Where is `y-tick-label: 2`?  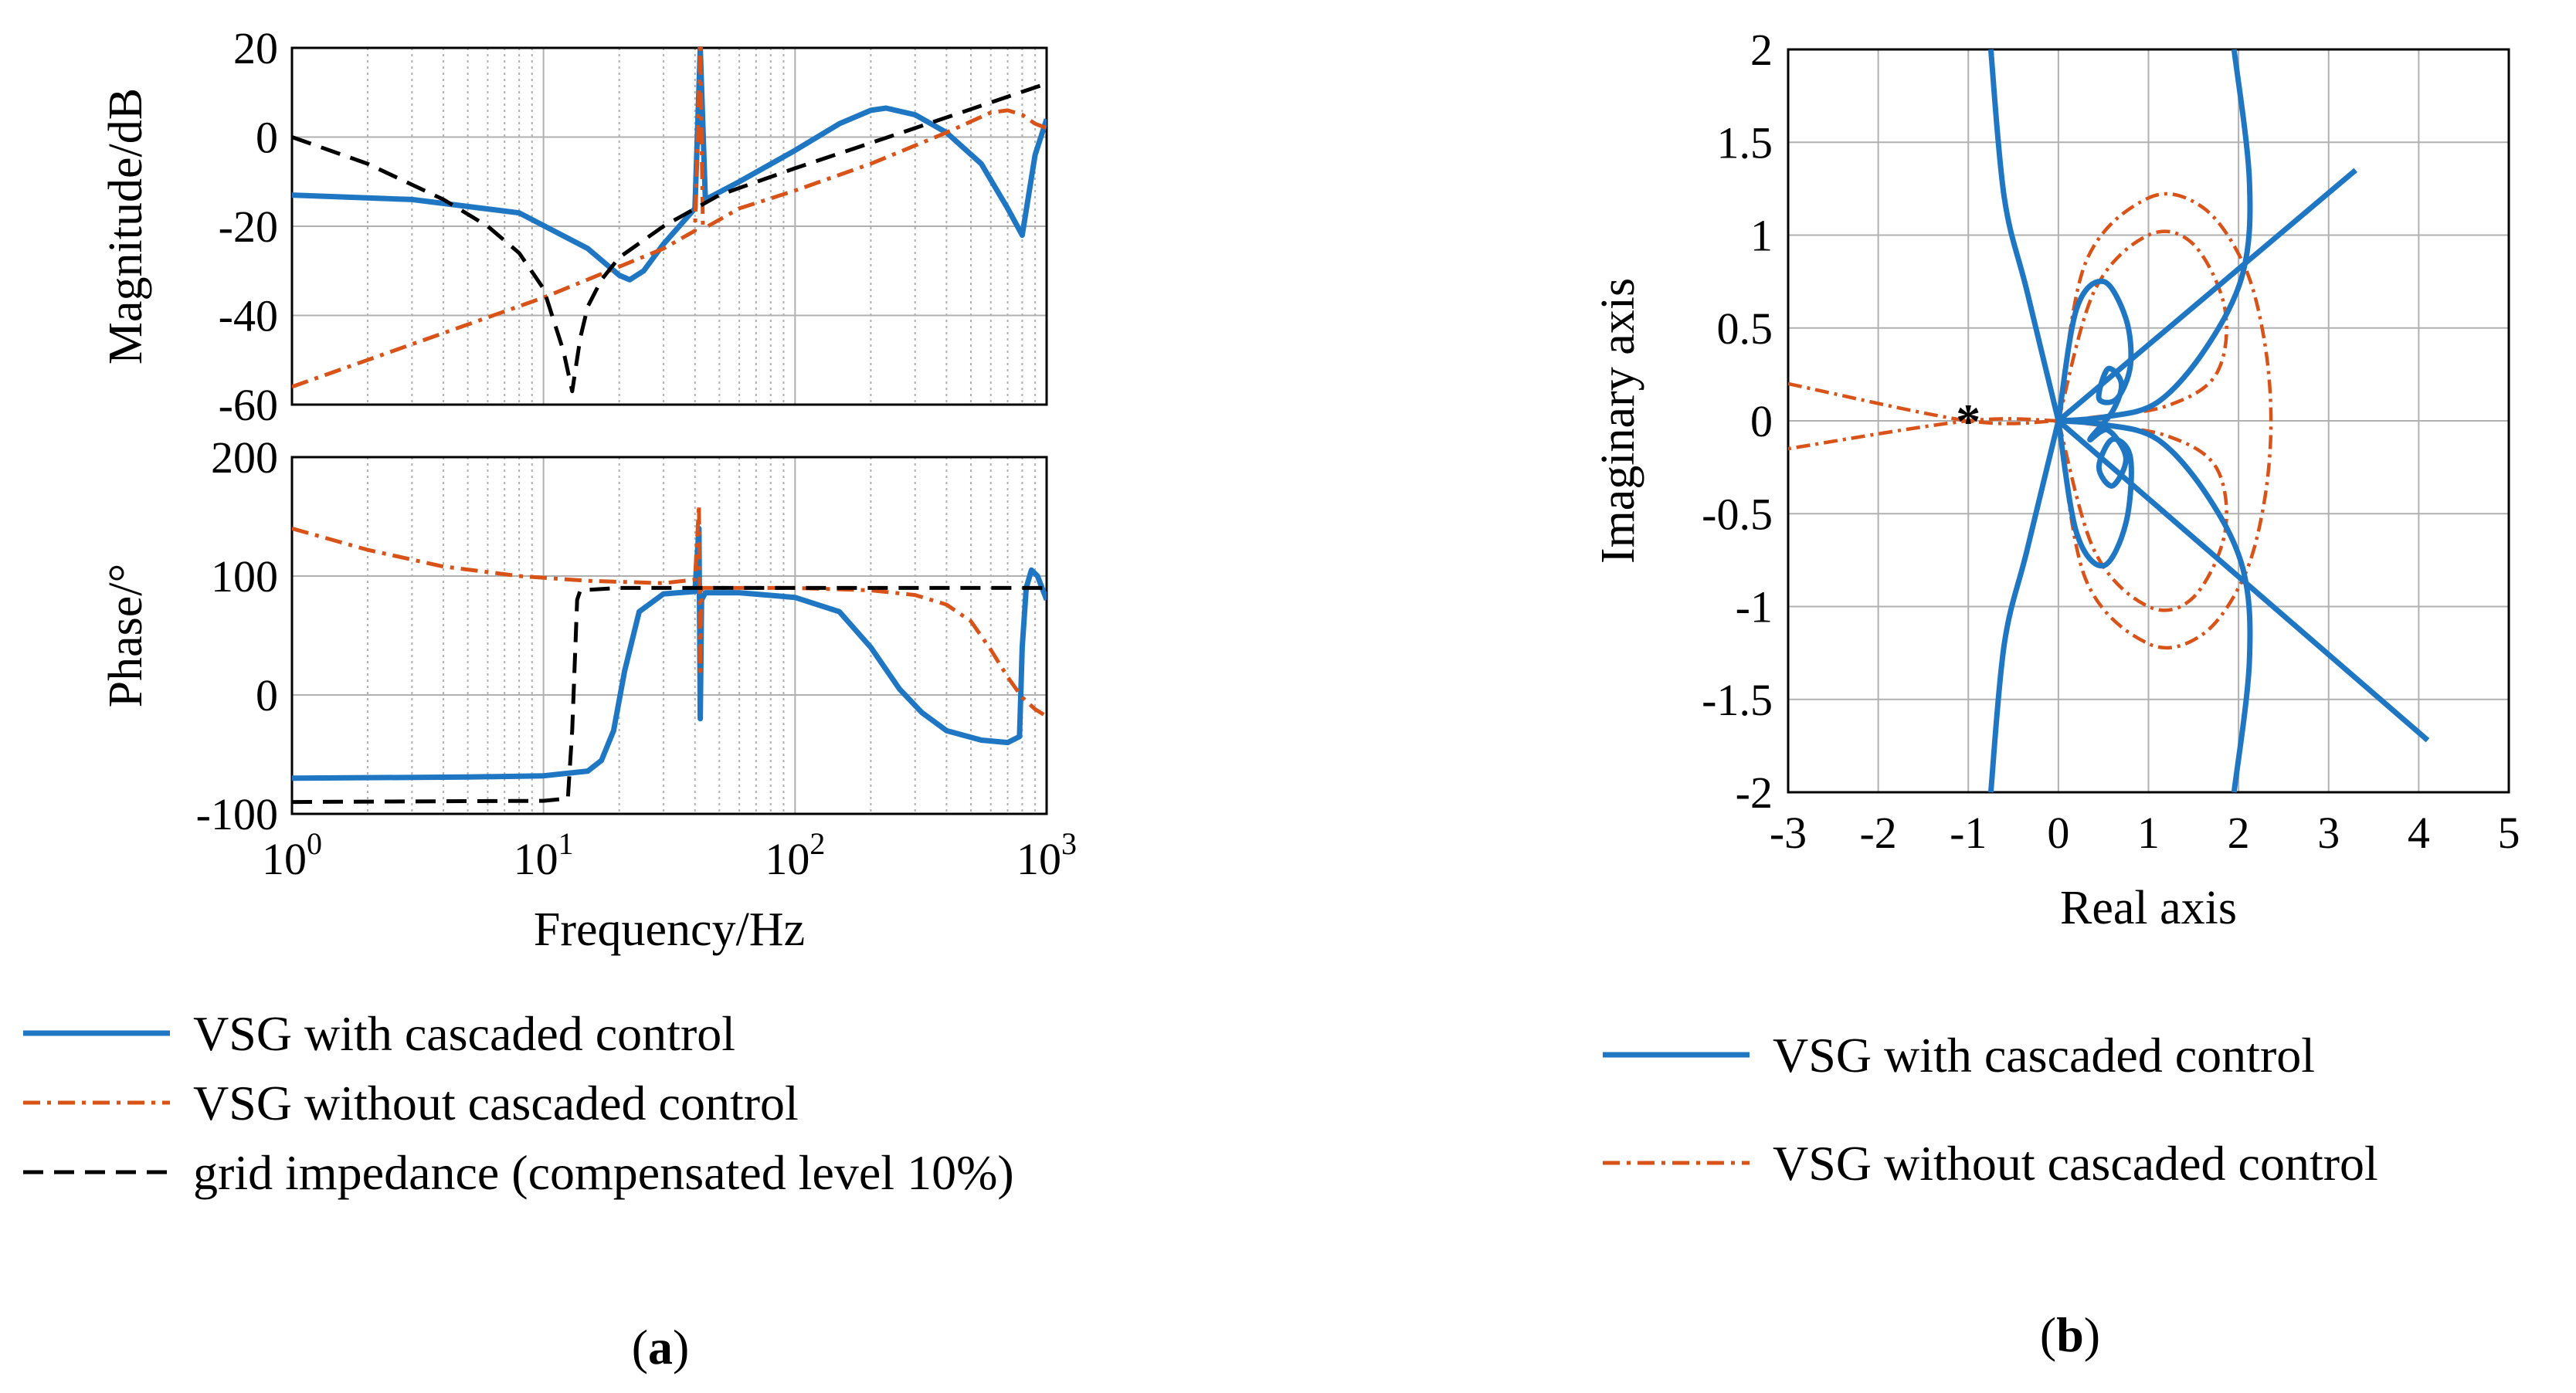
y-tick-label: 2 is located at coordinates (1762, 50).